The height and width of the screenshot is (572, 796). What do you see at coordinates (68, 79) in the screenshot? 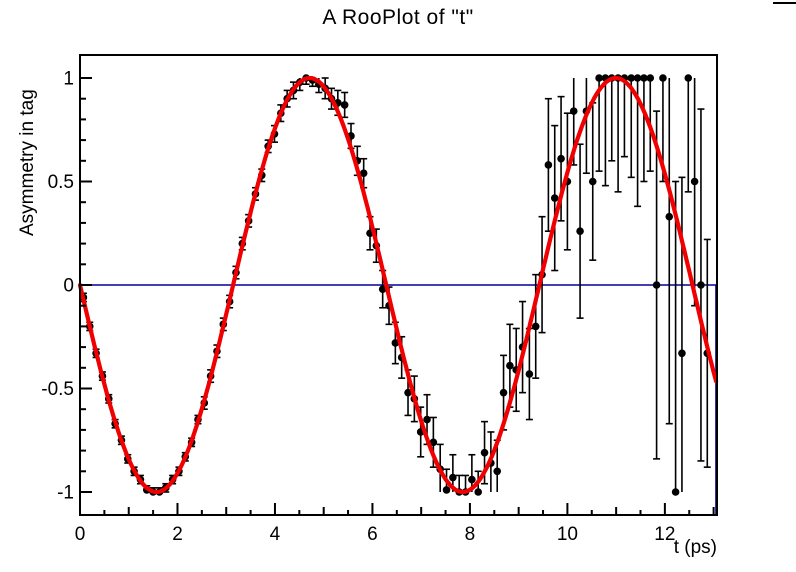
I see `y-tick-label: 1` at bounding box center [68, 79].